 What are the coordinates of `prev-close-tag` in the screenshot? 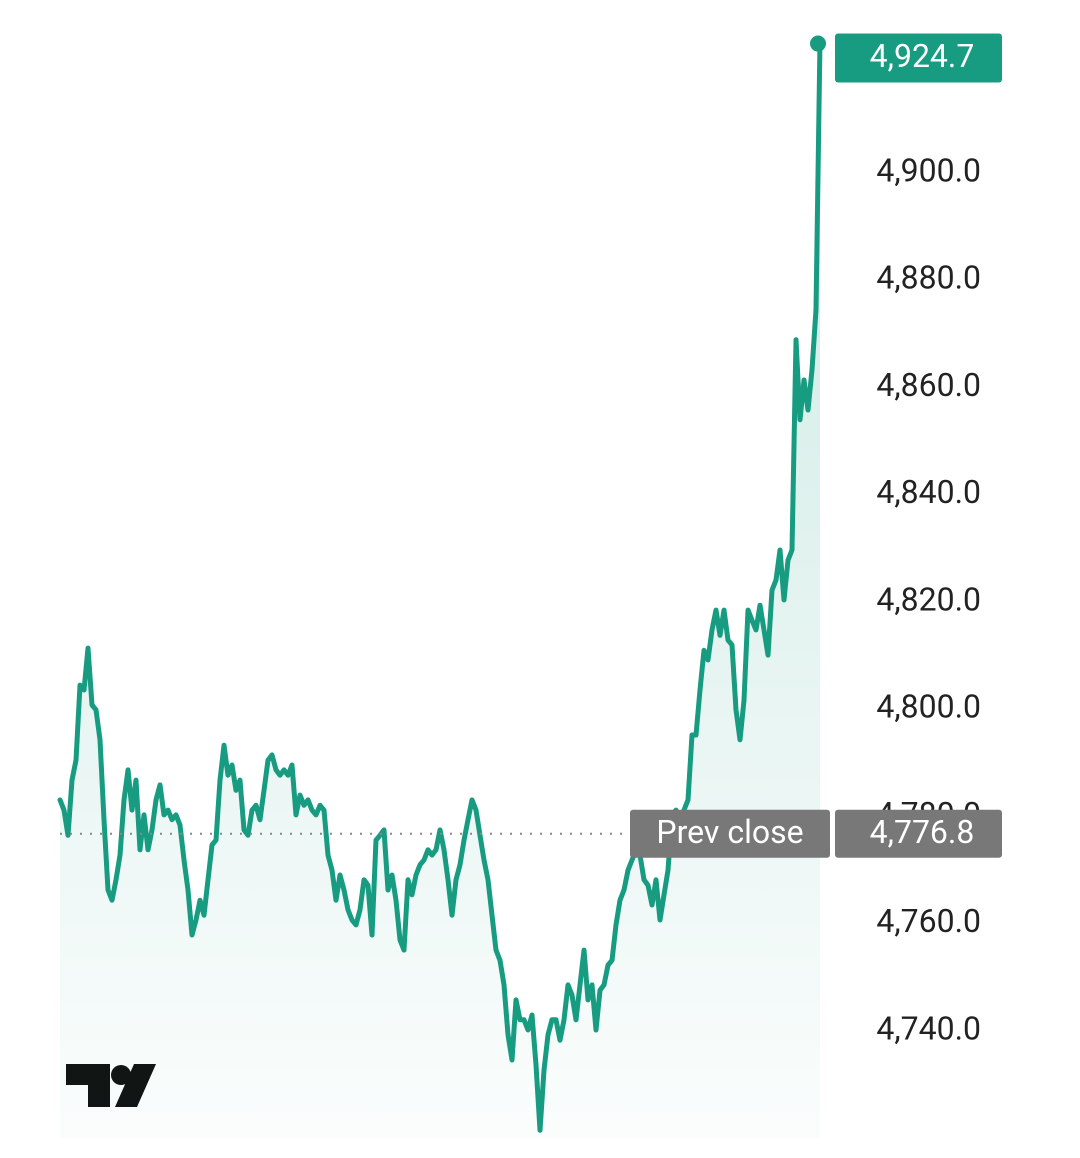 It's located at (730, 833).